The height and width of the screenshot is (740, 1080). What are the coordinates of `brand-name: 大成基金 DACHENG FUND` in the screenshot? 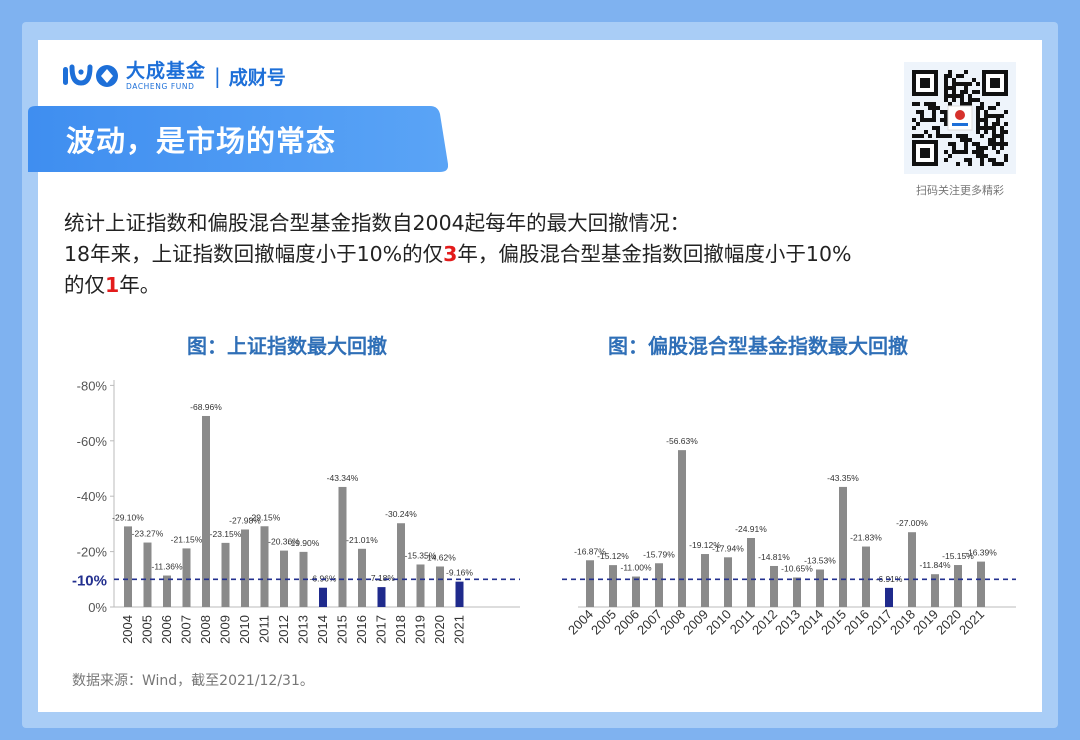 It's located at (166, 75).